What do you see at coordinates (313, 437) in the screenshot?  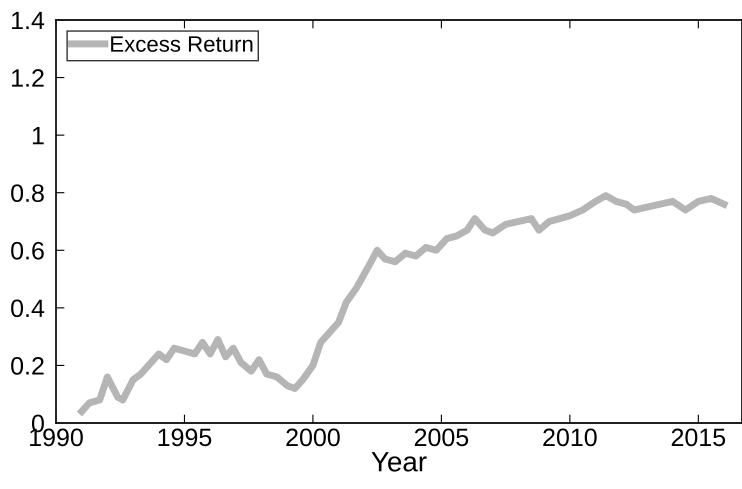 I see `x-tick-label: 2000` at bounding box center [313, 437].